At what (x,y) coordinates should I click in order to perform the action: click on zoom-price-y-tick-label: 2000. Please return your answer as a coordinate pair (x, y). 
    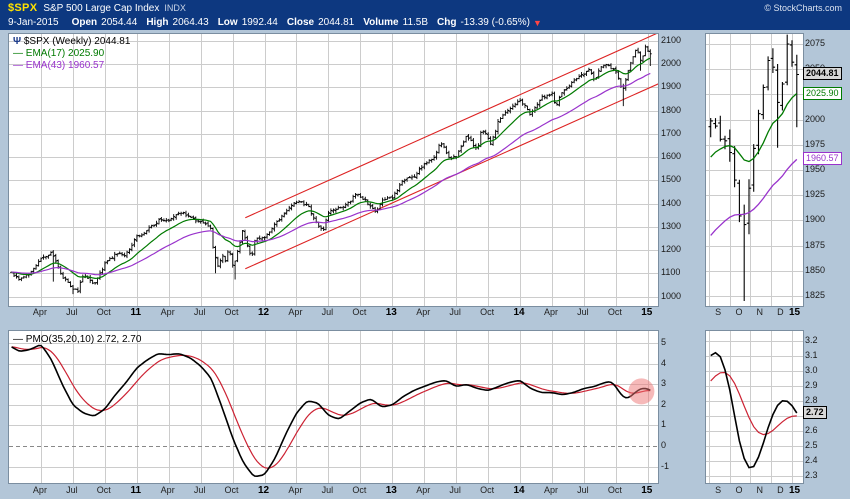
    Looking at the image, I should click on (815, 118).